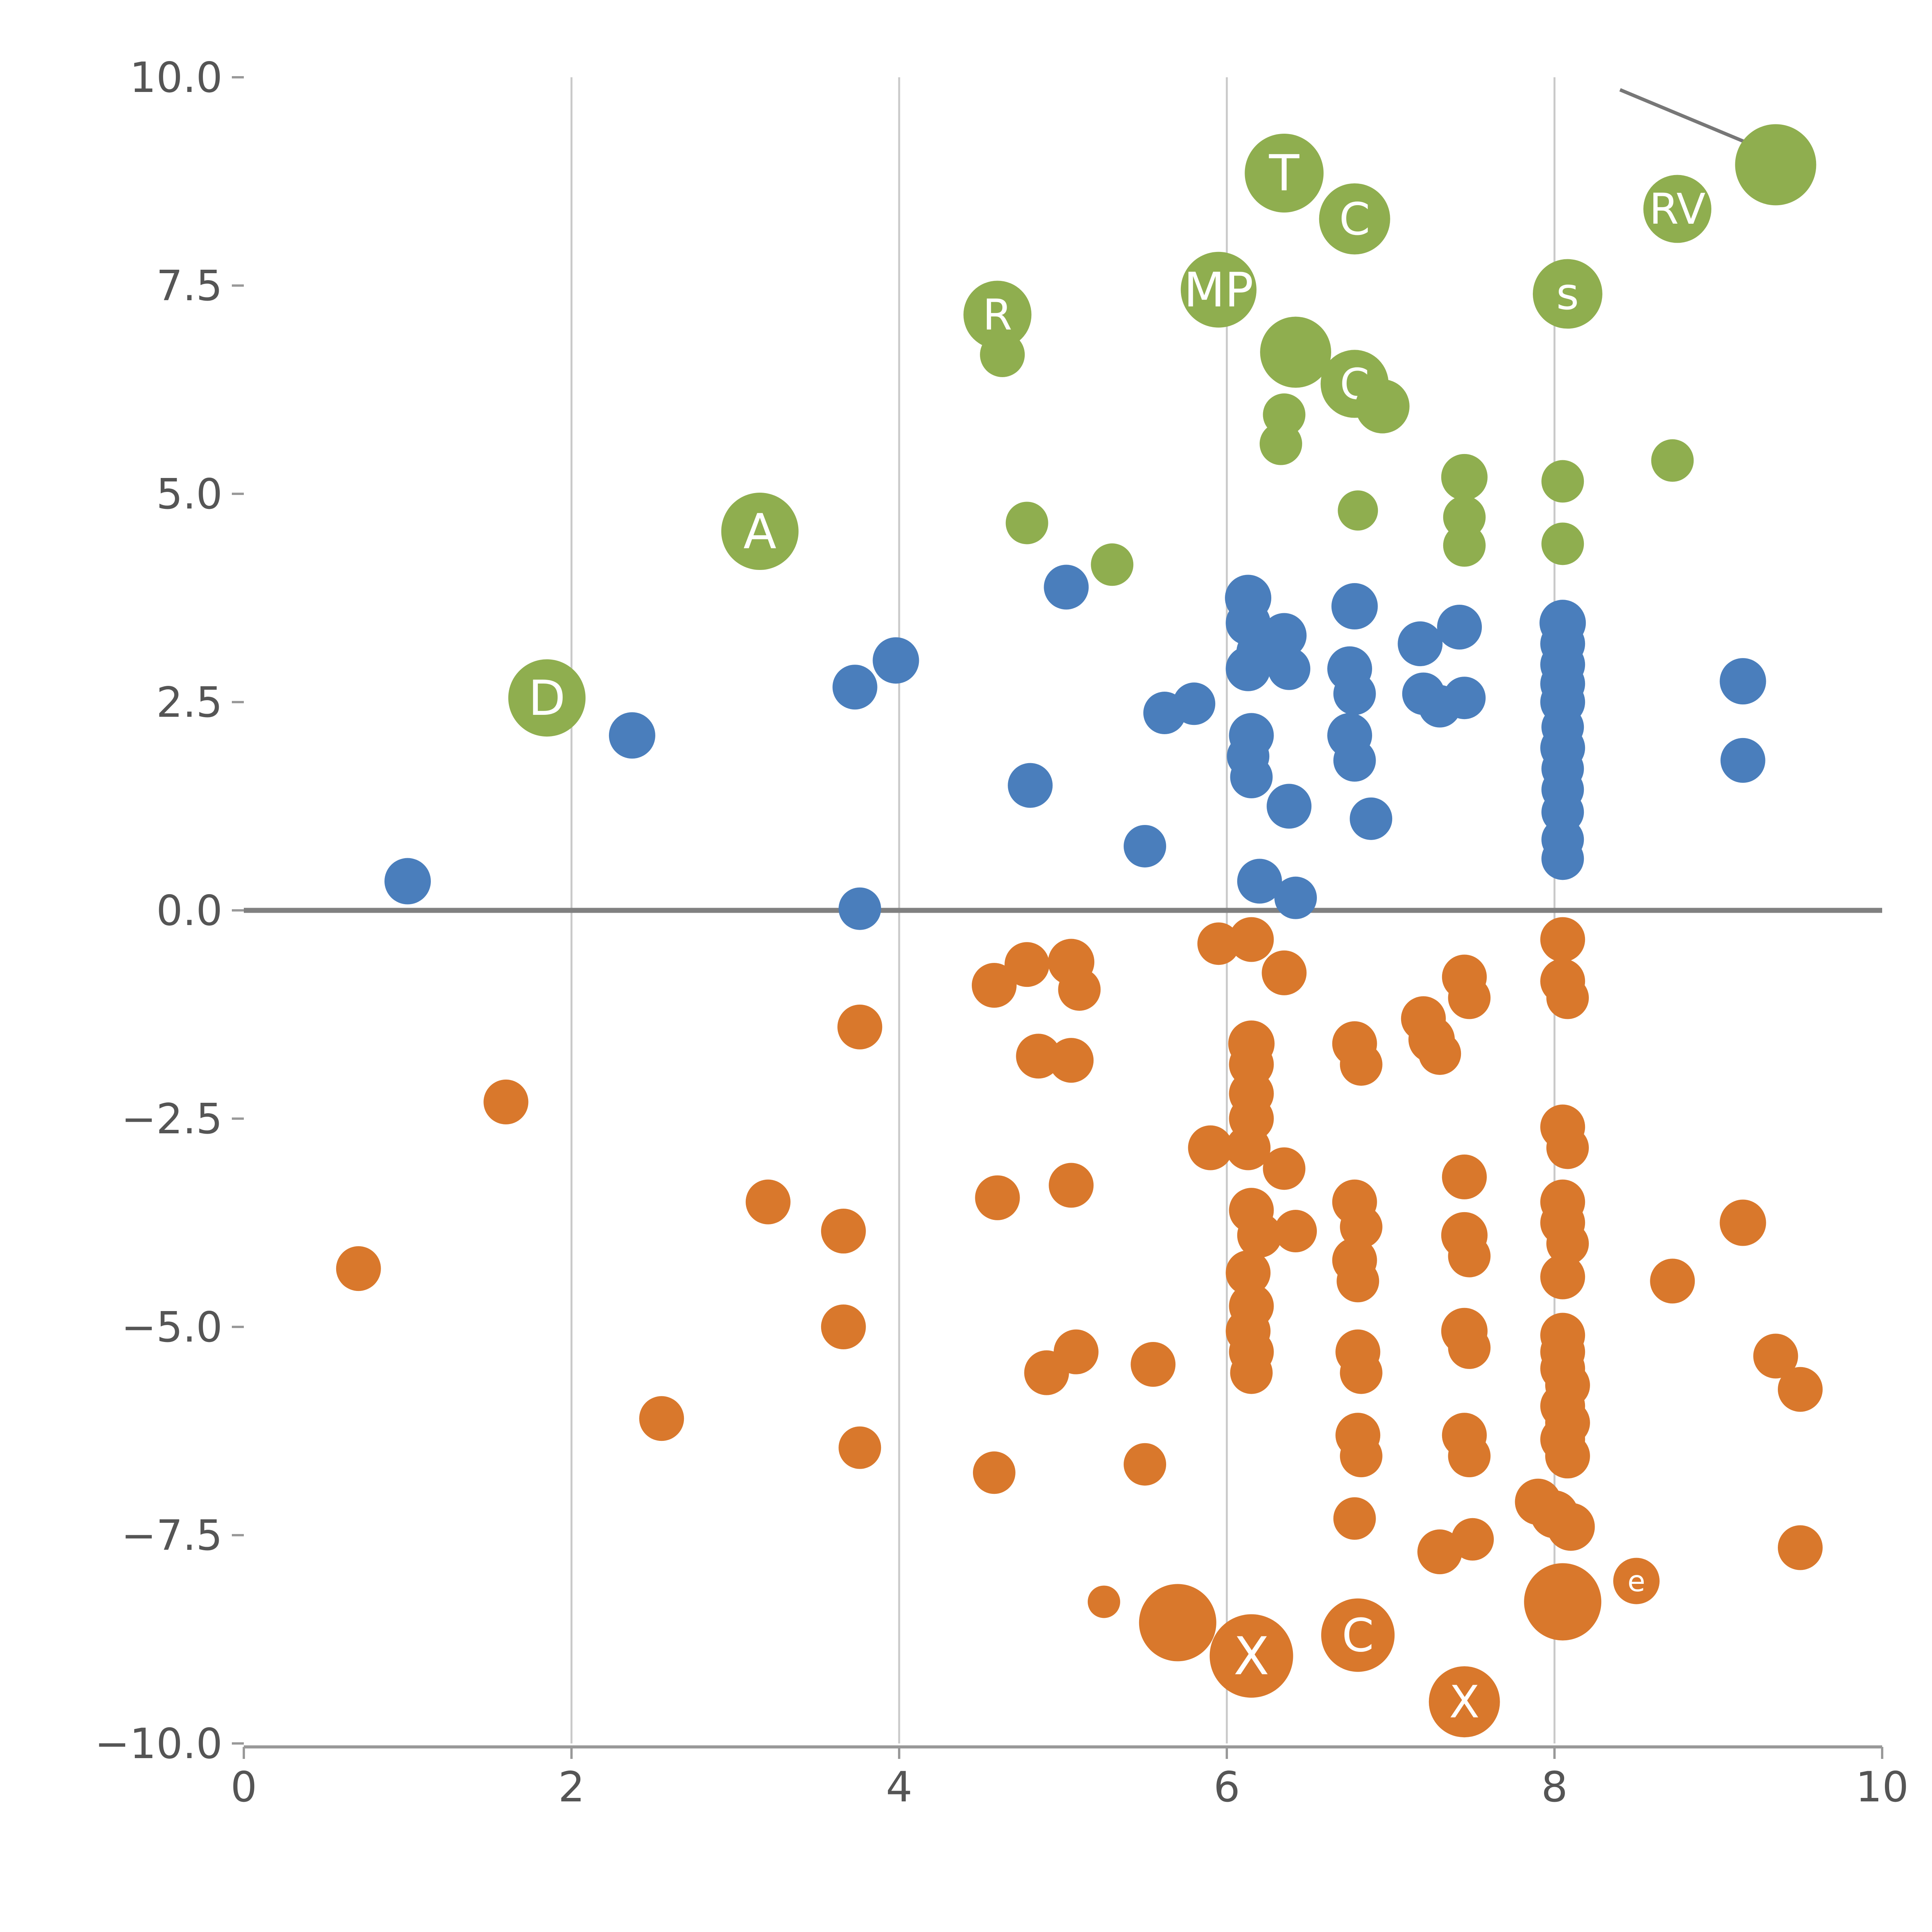  I want to click on y-tick-label: 7.5, so click(190, 286).